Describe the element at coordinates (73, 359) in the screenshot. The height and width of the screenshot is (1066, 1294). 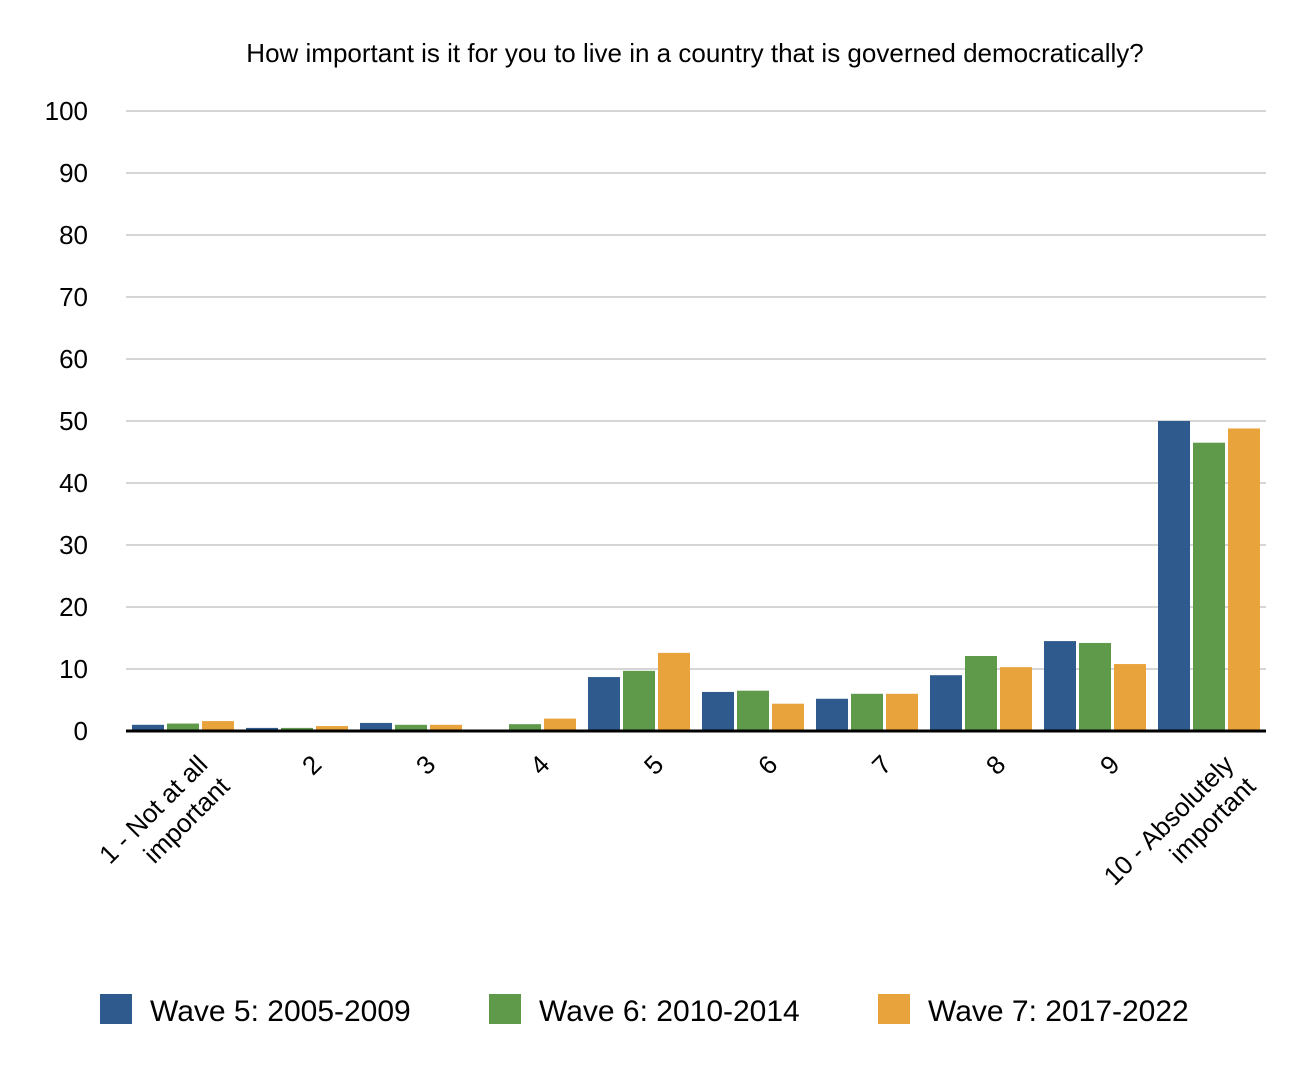
I see `y-tick-label: 60` at that location.